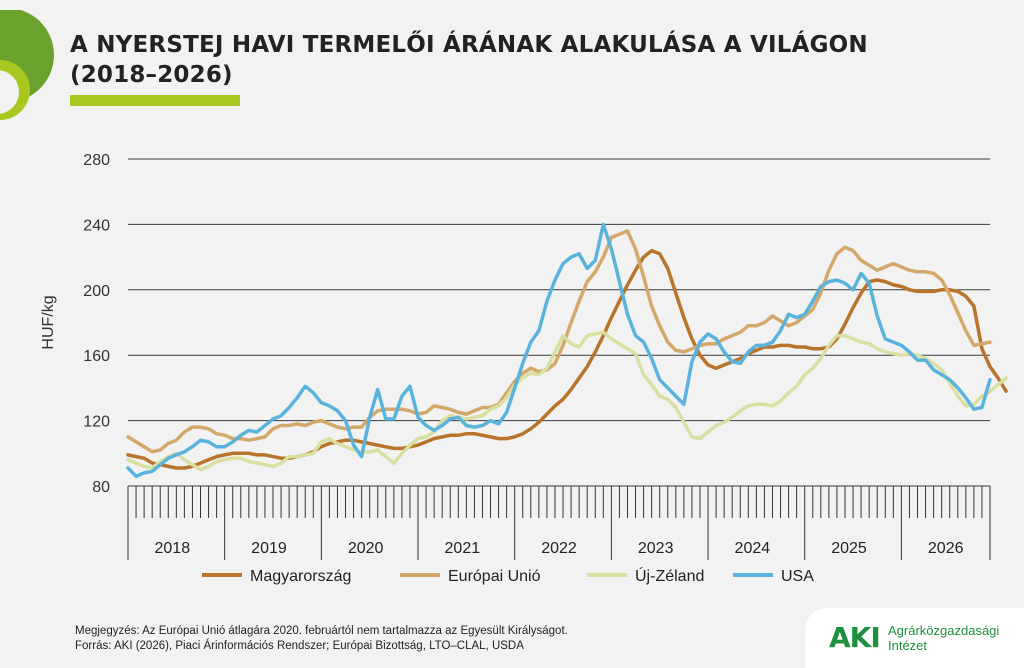 This screenshot has width=1024, height=668. I want to click on logo-background, so click(914, 638).